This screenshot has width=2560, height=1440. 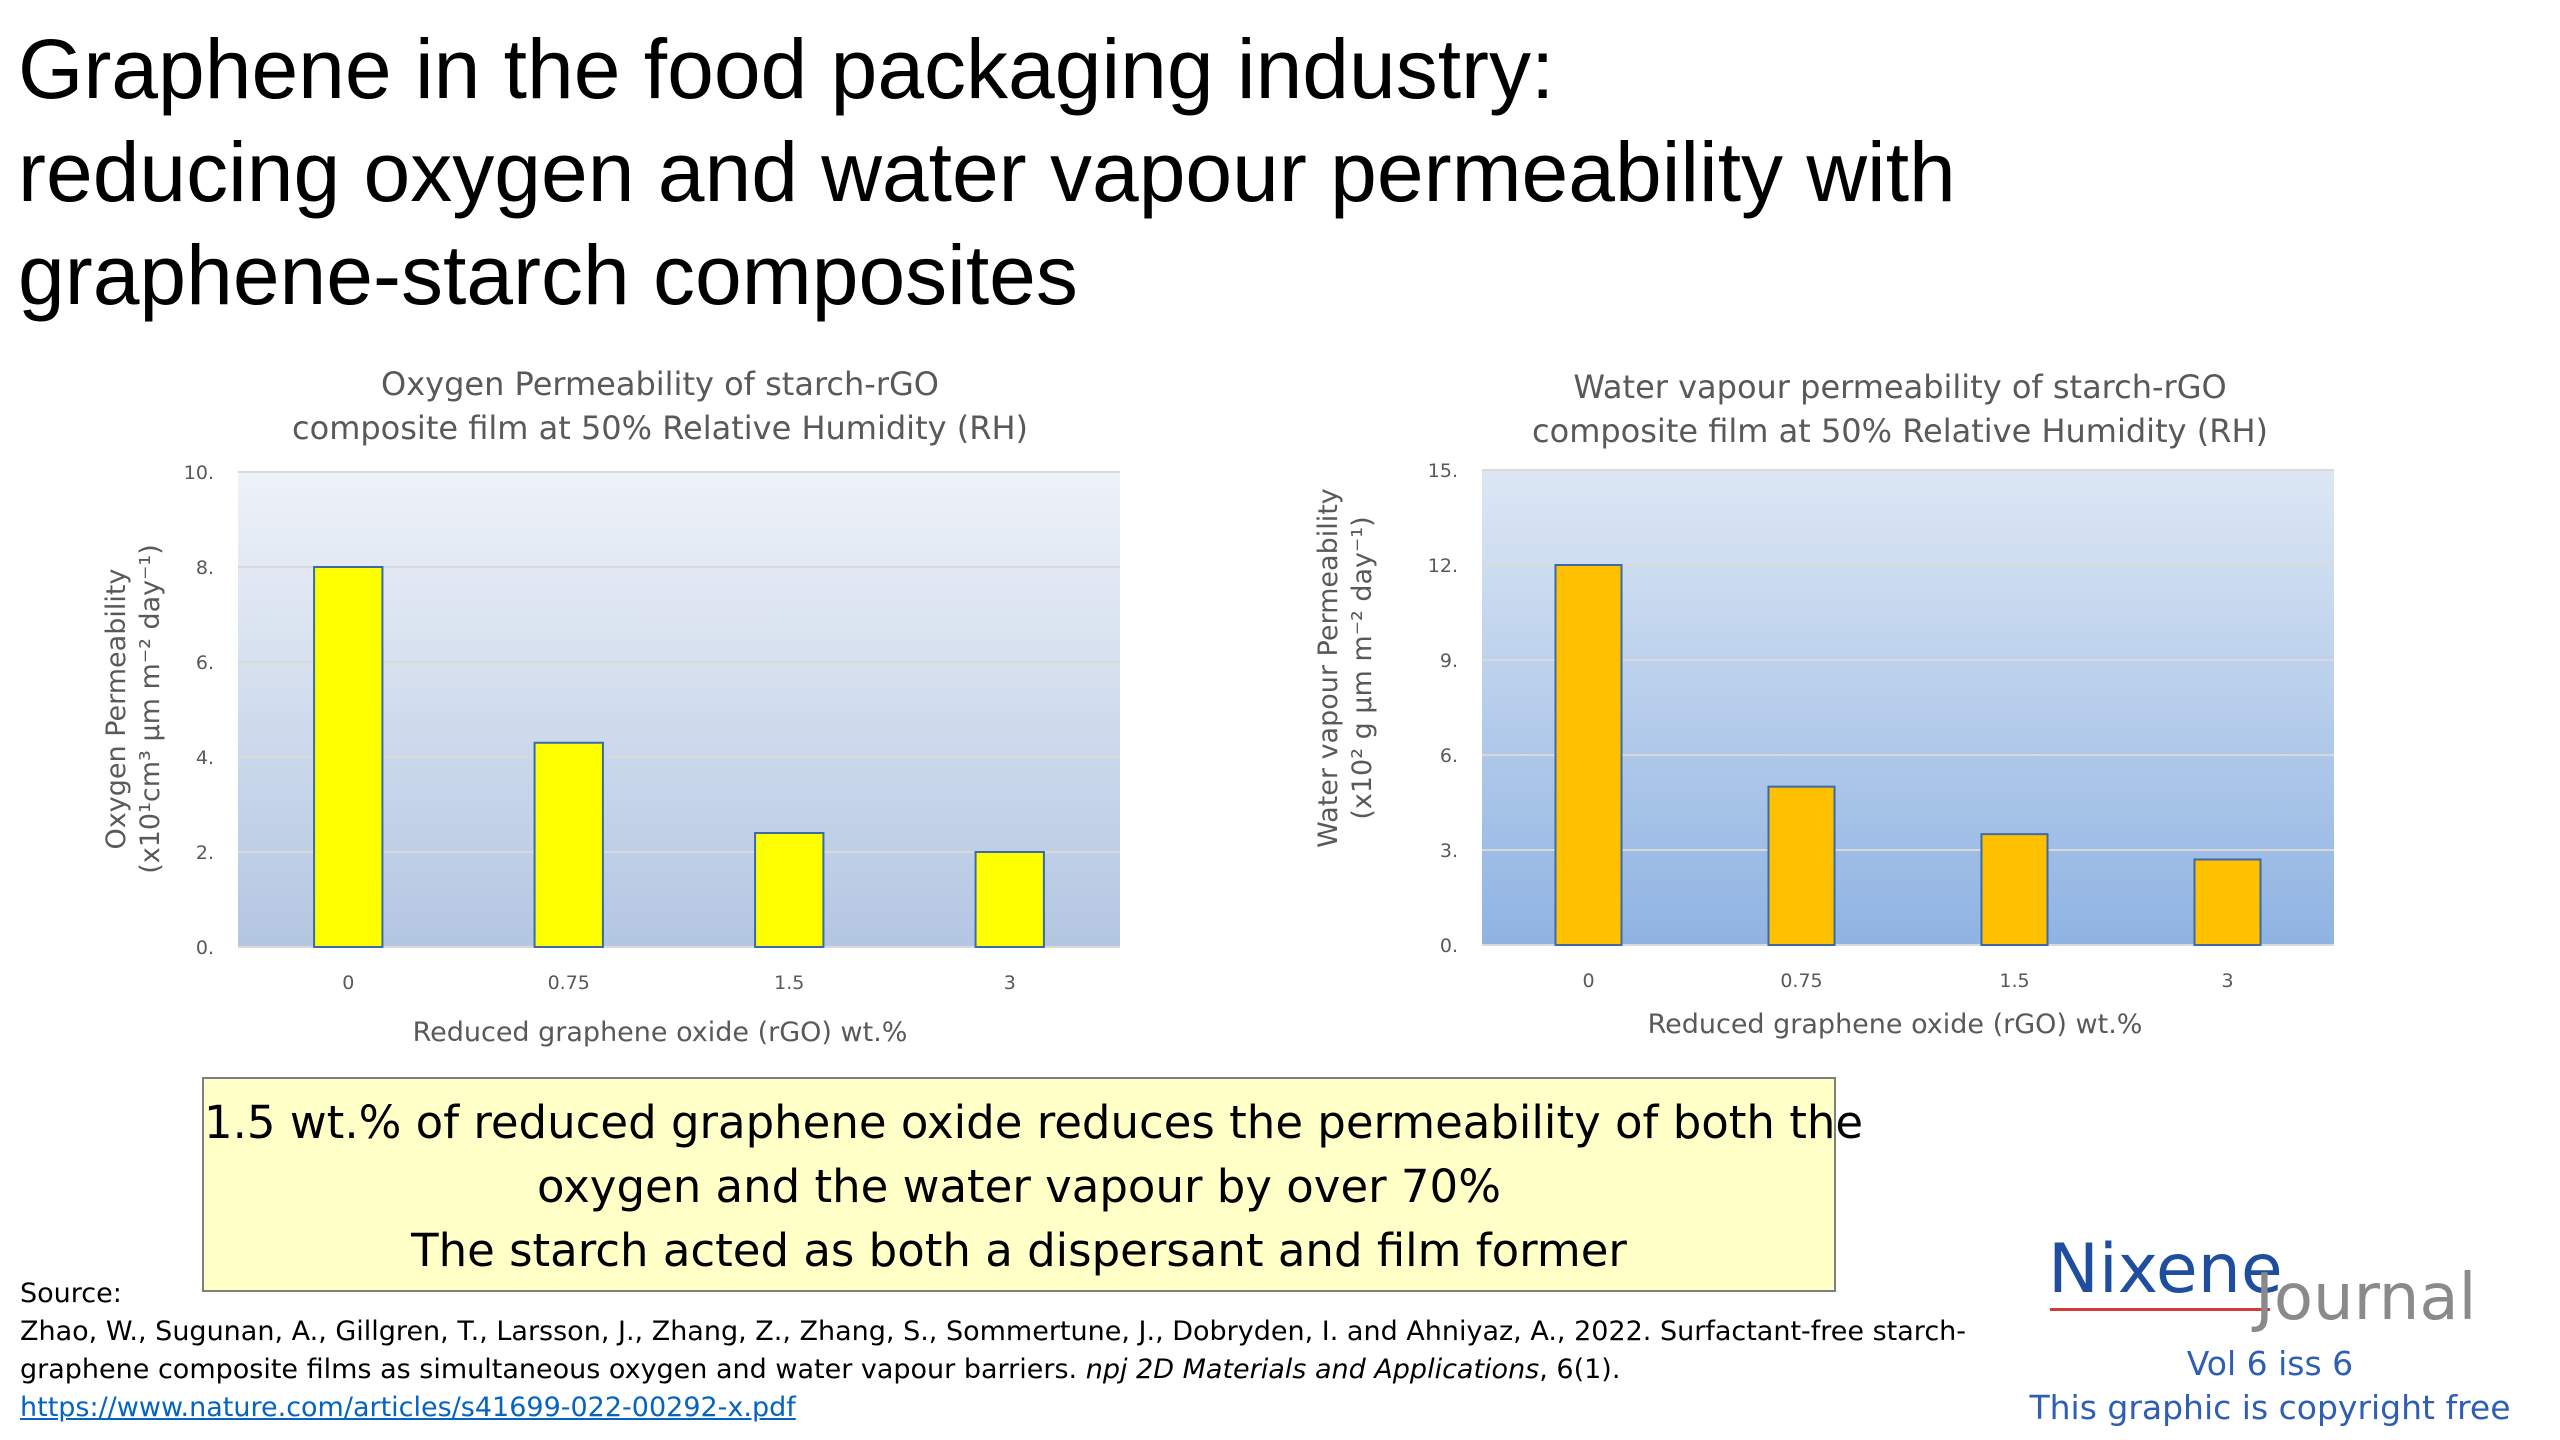 I want to click on oxygen-xtick-label: 0.75, so click(x=569, y=983).